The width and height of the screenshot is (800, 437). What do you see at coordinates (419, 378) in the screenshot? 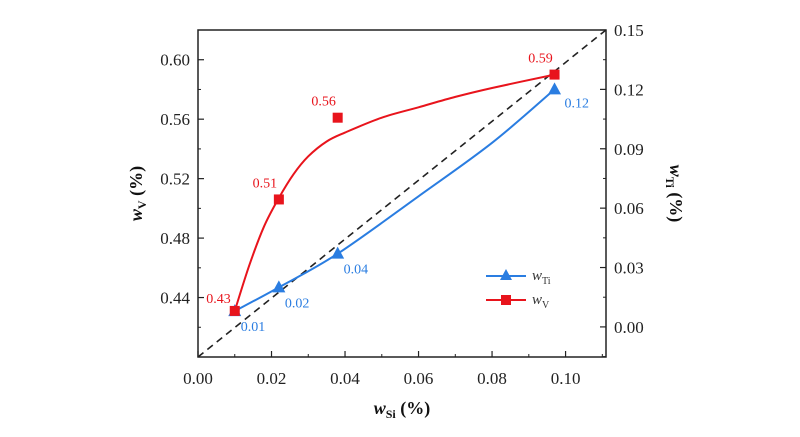
I see `x-tick-label: 0.06` at bounding box center [419, 378].